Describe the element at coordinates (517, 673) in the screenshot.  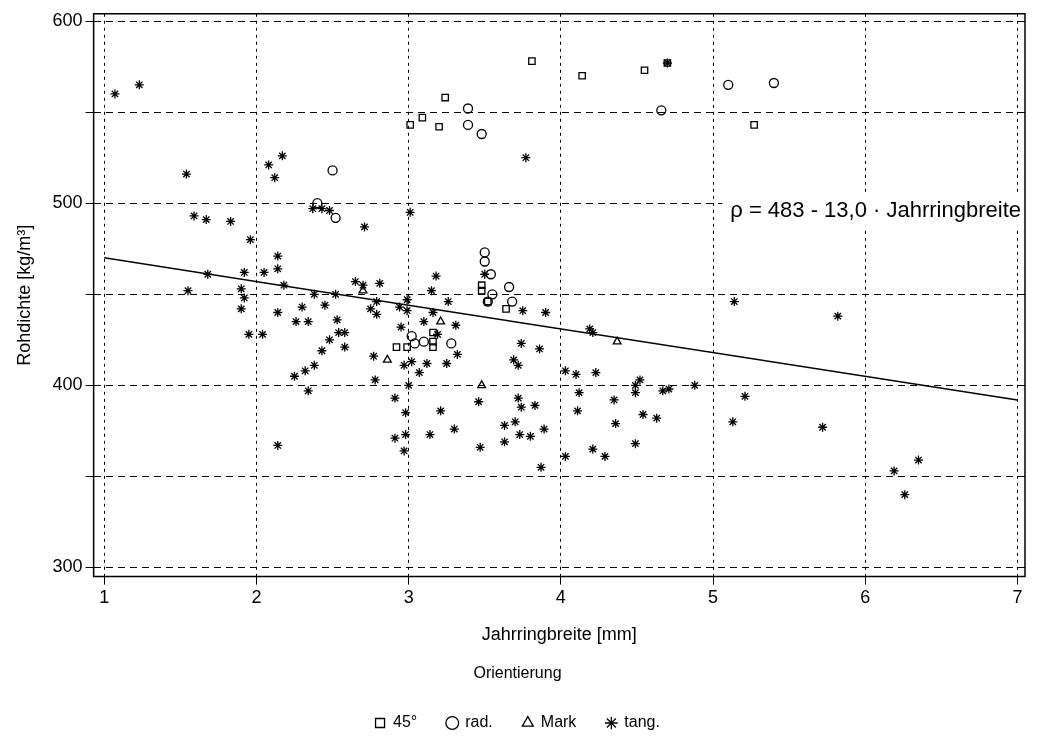
I see `legend-title: Orientierung` at that location.